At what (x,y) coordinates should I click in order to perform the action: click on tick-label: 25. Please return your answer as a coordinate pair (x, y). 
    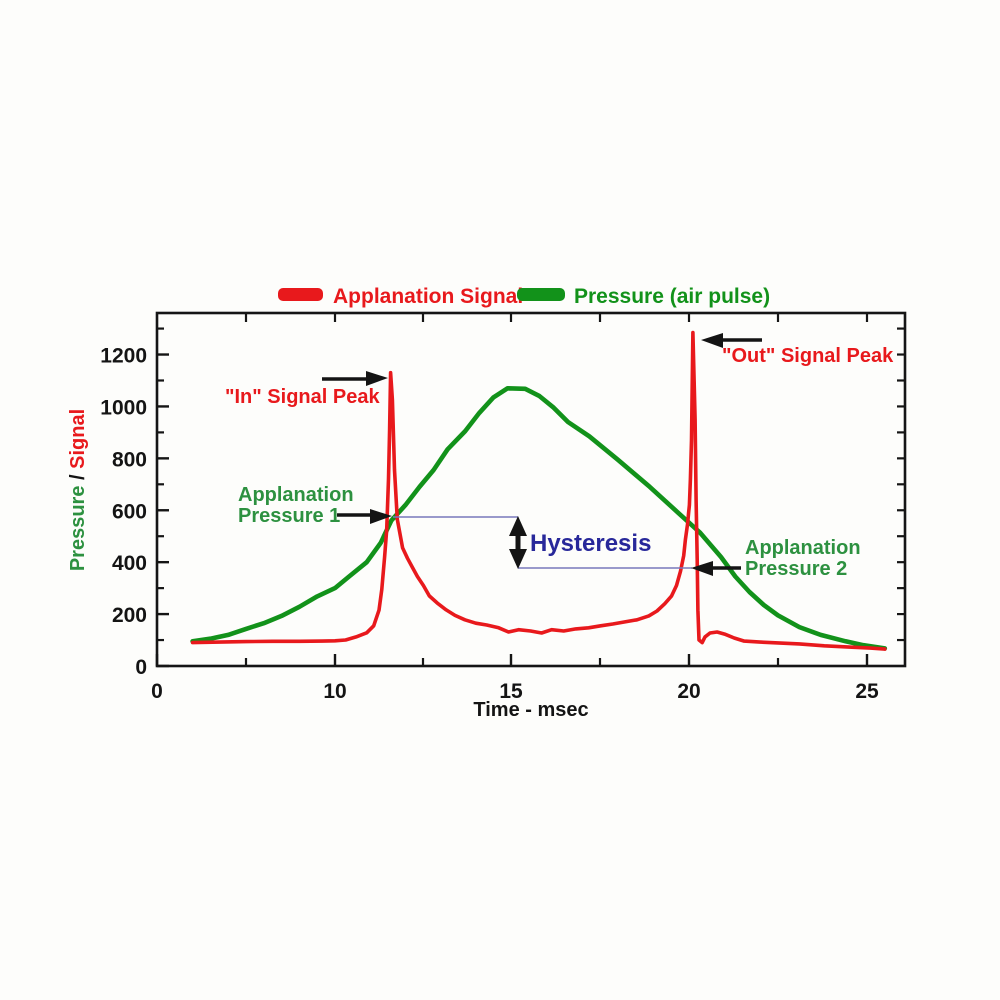
    Looking at the image, I should click on (867, 691).